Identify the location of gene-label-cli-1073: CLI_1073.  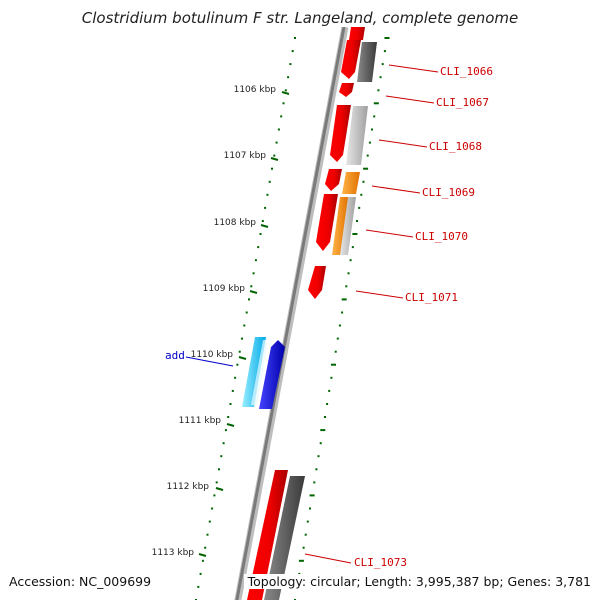
(380, 562).